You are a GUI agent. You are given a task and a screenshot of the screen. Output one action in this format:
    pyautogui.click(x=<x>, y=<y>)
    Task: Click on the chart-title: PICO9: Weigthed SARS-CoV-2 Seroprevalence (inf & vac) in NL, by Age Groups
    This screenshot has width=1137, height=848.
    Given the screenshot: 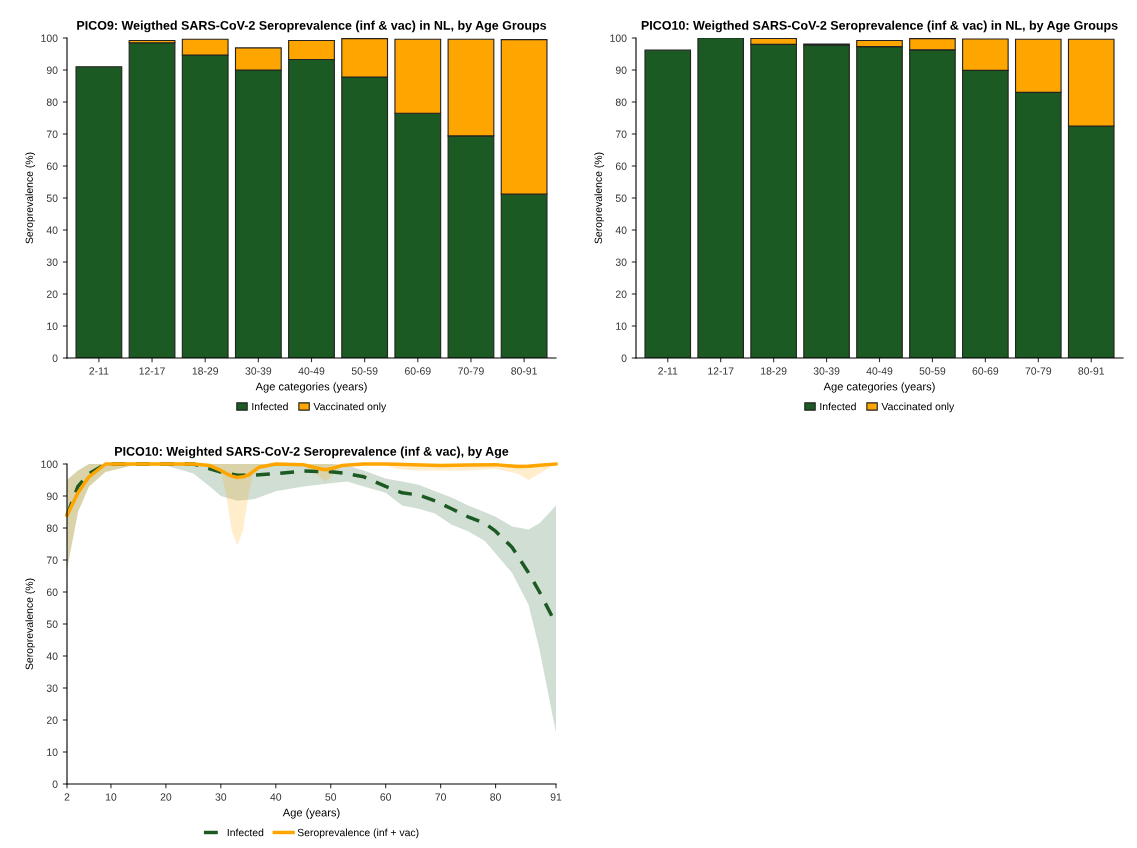 What is the action you would take?
    pyautogui.click(x=312, y=26)
    